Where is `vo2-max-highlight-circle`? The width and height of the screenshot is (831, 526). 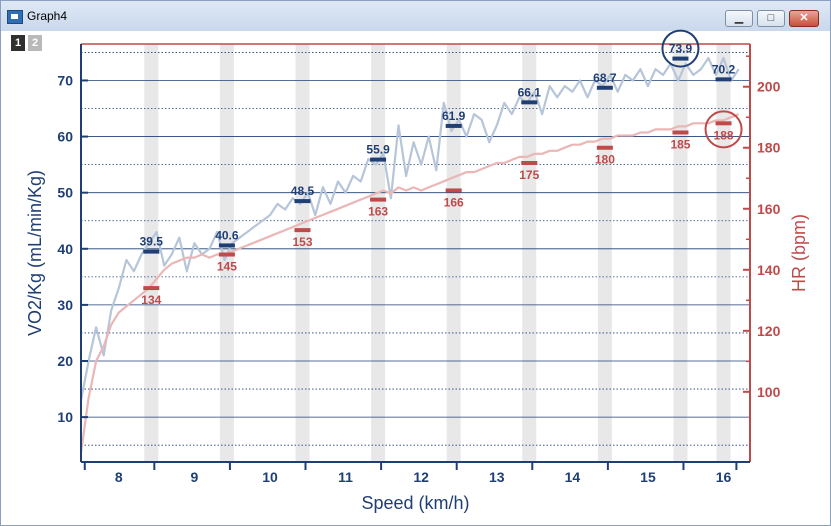
vo2-max-highlight-circle is located at coordinates (680, 48).